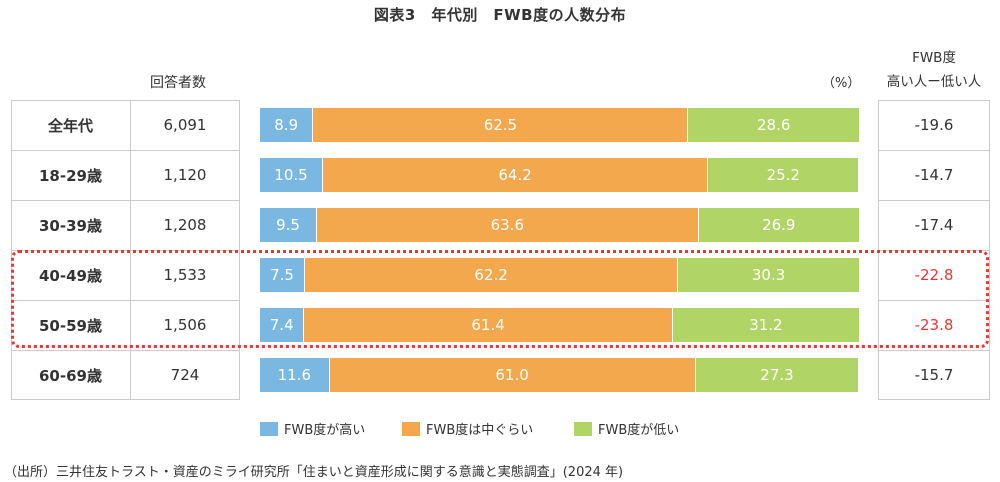 Image resolution: width=1000 pixels, height=482 pixels. I want to click on unit-label: （%）, so click(841, 83).